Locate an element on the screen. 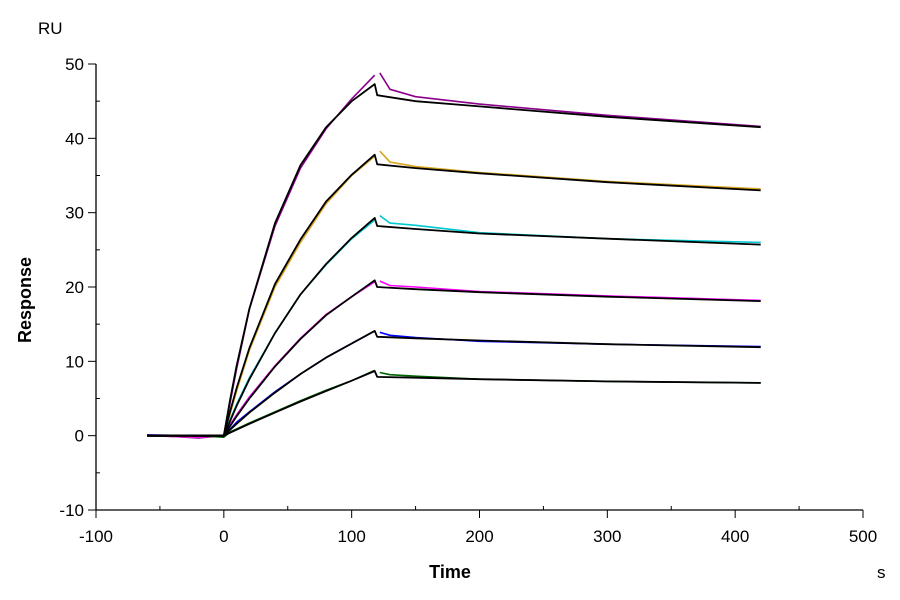 This screenshot has width=900, height=600. y-tick-label: 10 is located at coordinates (74, 361).